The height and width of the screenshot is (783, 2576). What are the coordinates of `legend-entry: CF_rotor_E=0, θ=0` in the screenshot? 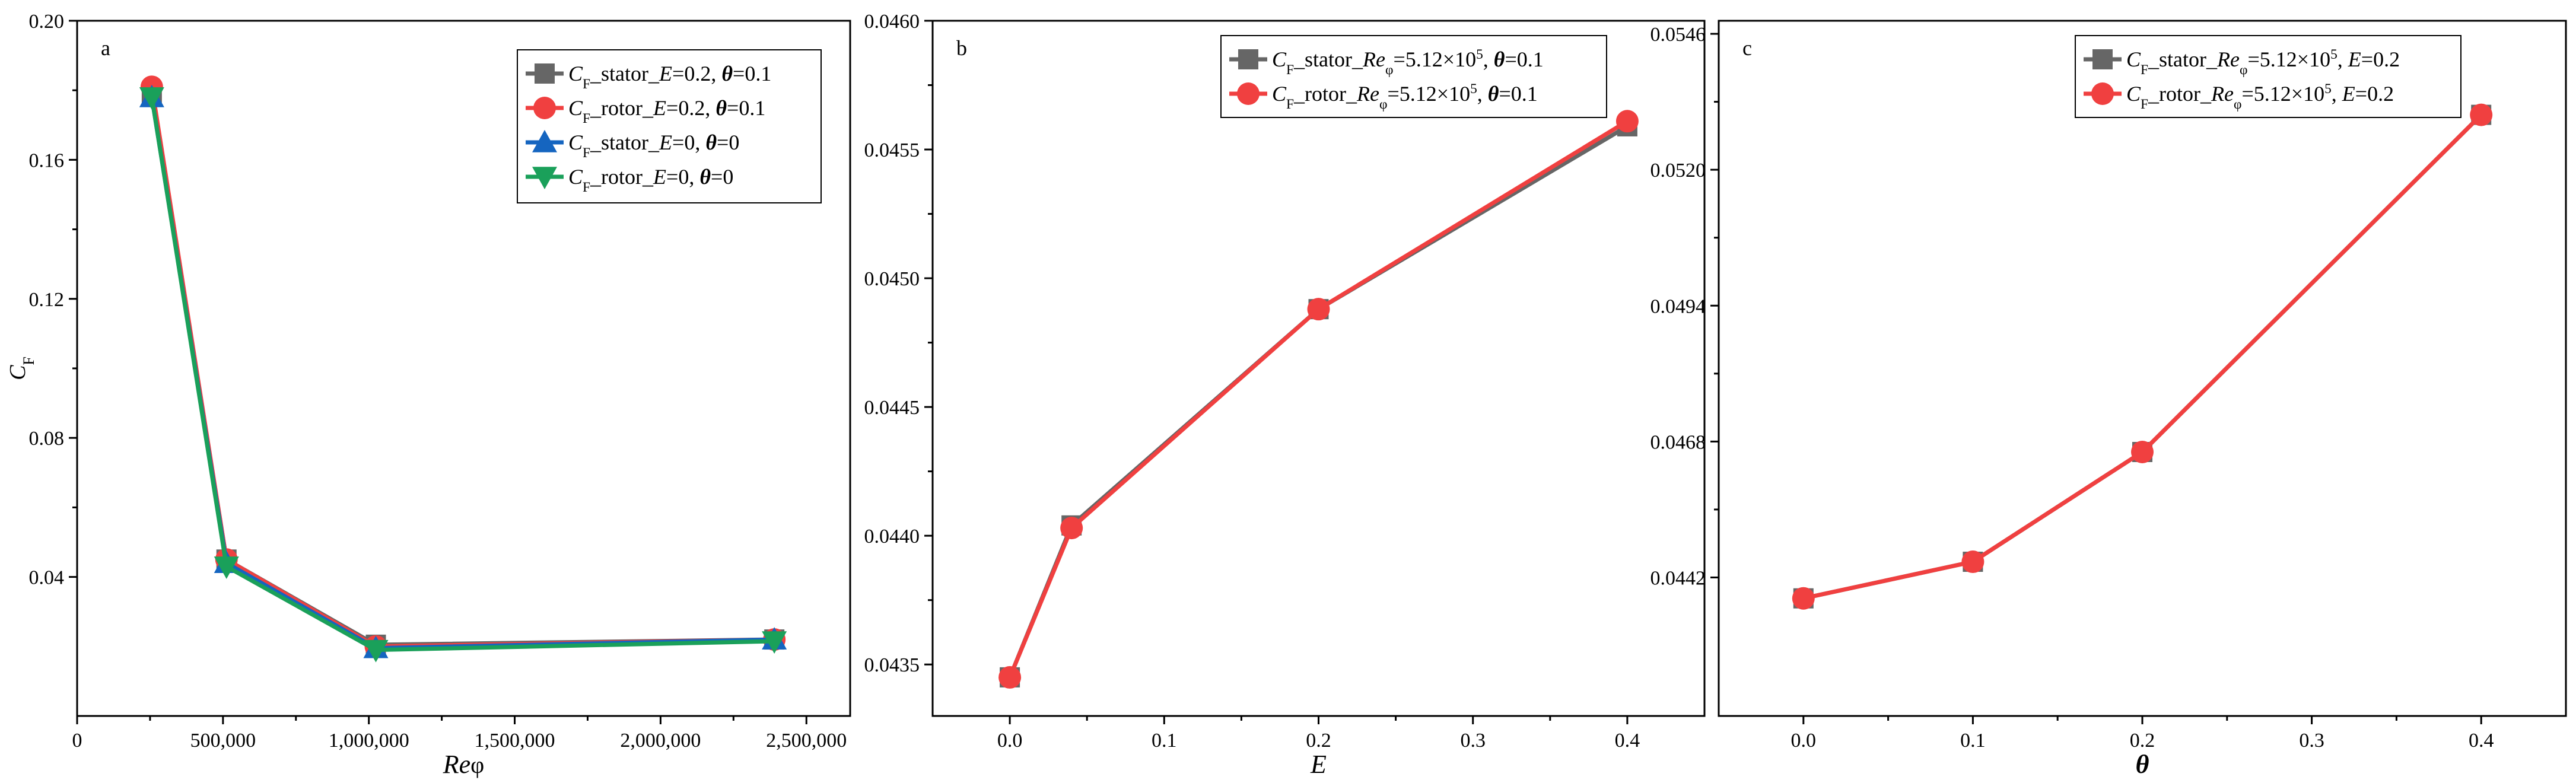 It's located at (629, 180).